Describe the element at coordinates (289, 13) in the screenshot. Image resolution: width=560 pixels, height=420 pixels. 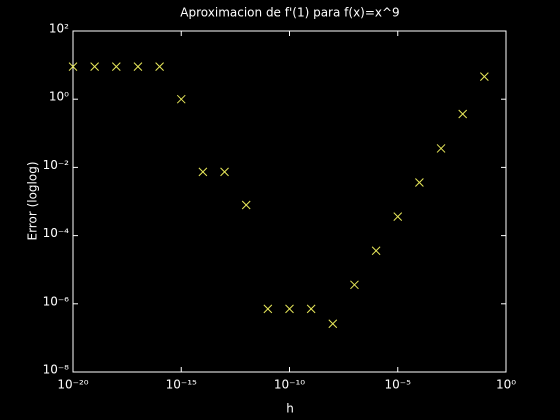
I see `chart-title: Aproximacion de f'(1) para f(x)=x^9` at that location.